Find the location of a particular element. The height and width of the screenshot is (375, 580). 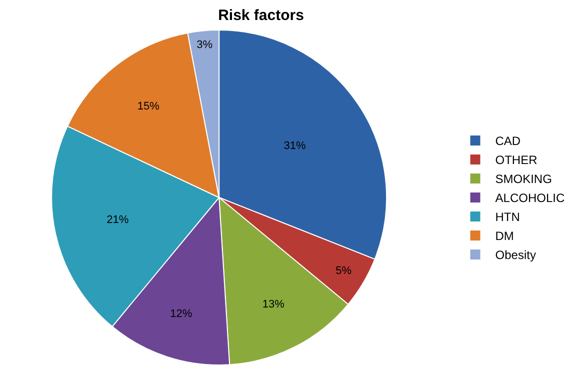

data-label: 5% is located at coordinates (344, 271).